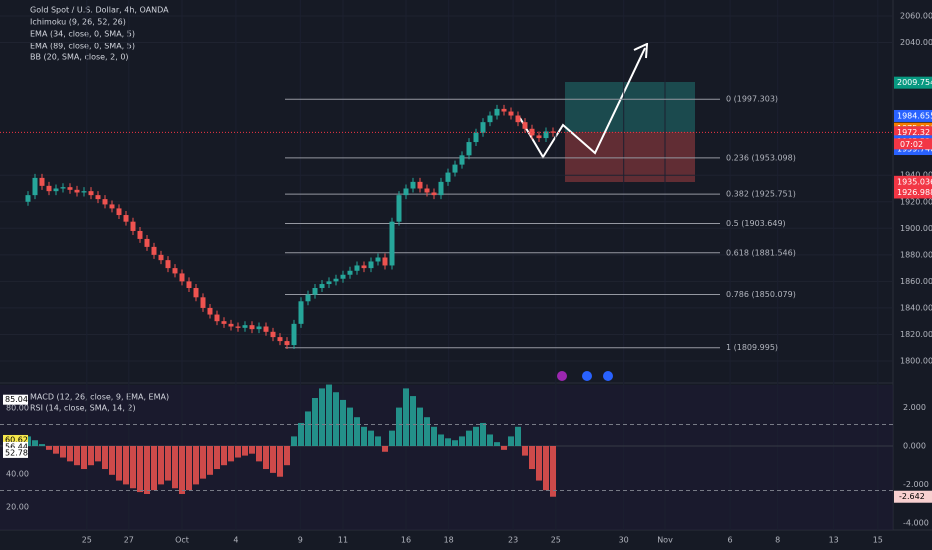 The height and width of the screenshot is (550, 932). I want to click on indicator-label: MACD (12, 26, close, 9, EMA, EMA), so click(99, 397).